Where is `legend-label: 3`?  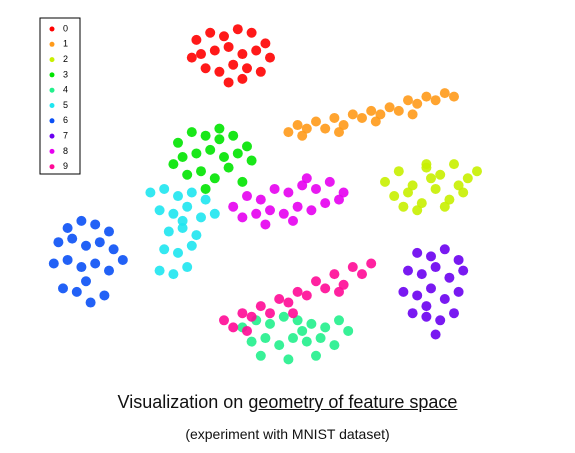
legend-label: 3 is located at coordinates (65, 74).